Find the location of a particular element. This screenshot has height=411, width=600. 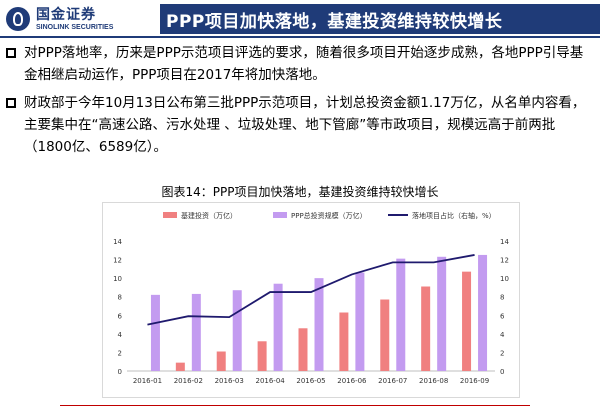

y-tick-label: 12 is located at coordinates (117, 261).